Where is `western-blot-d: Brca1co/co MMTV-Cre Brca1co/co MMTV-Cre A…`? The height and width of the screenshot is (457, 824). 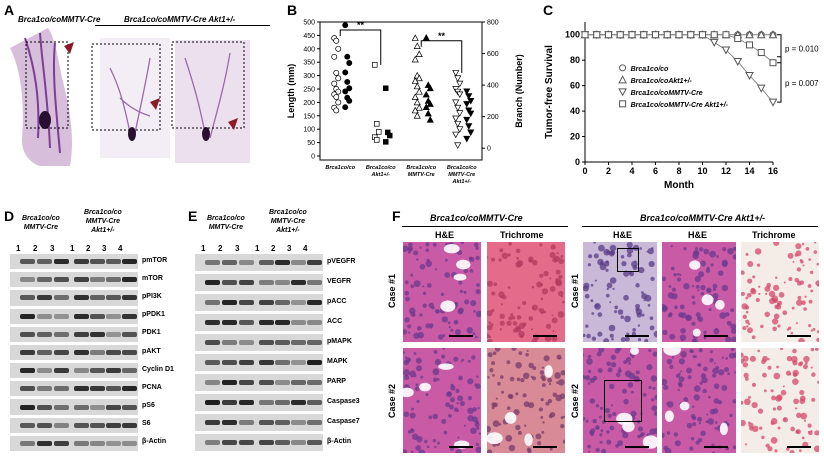
western-blot-d: Brca1co/co MMTV-Cre Brca1co/co MMTV-Cre A… is located at coordinates (100, 332).